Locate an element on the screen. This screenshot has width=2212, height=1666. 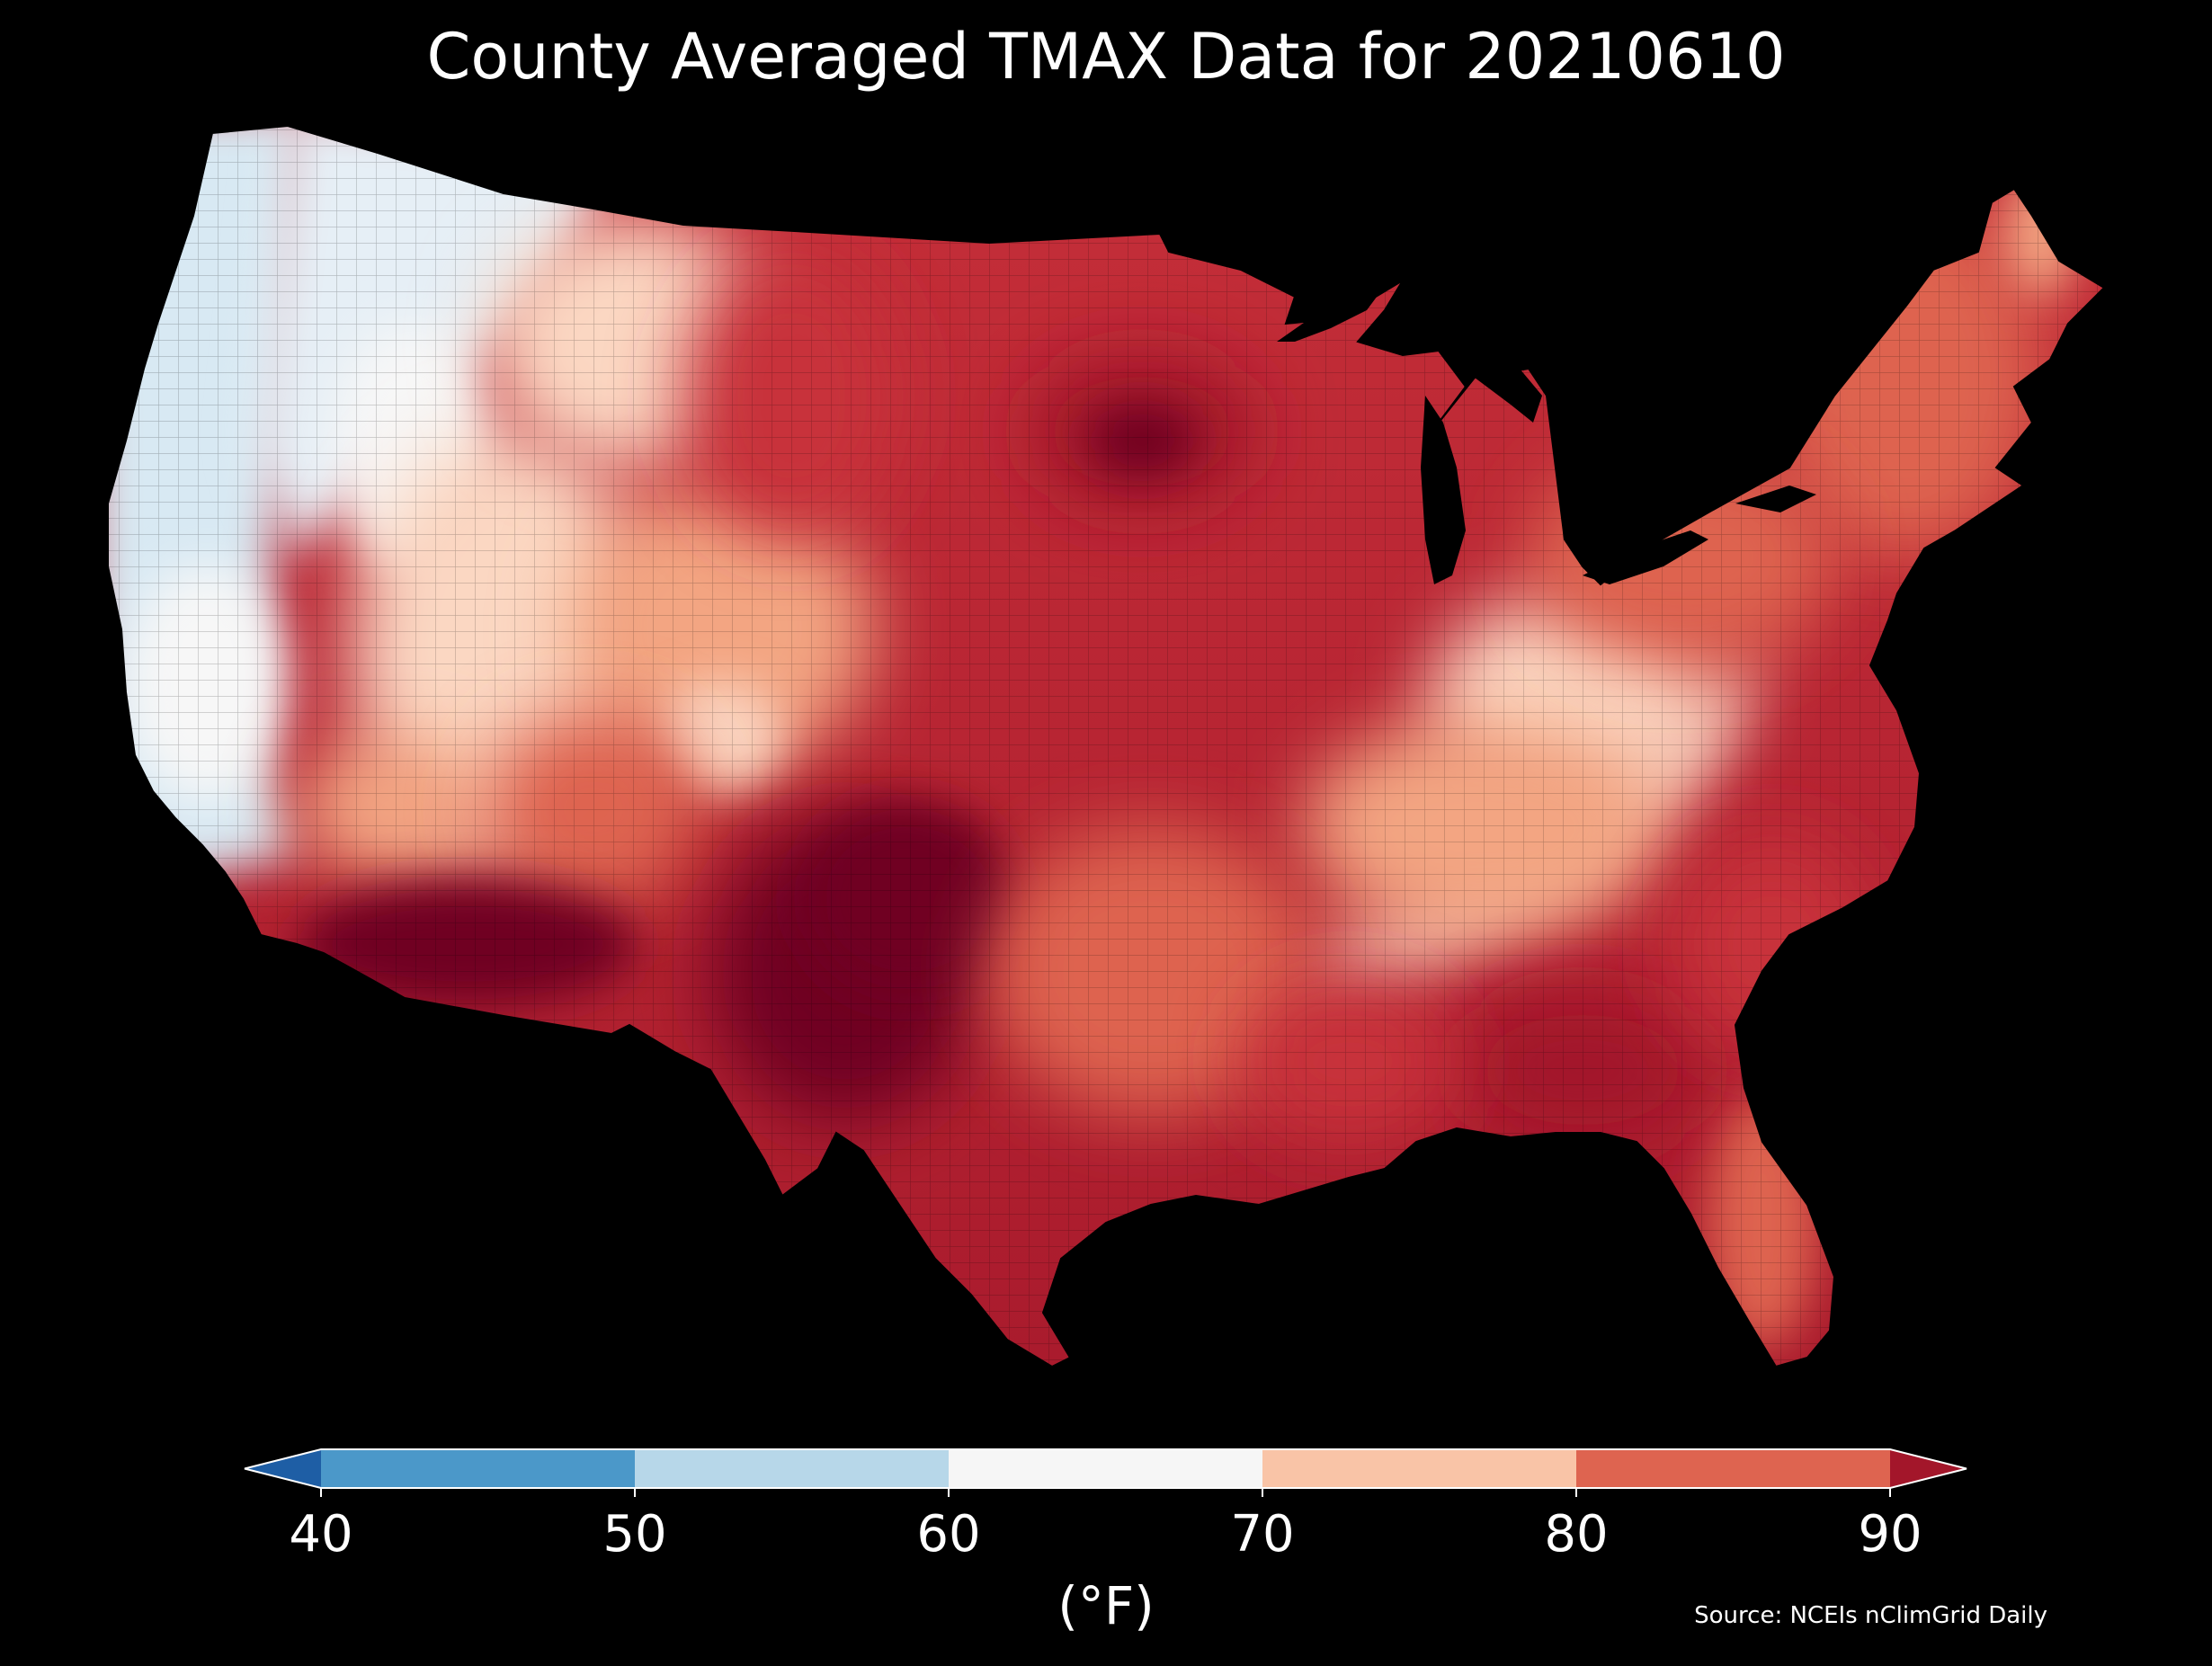
source-credit: Source: NCEIs nClimGrid Daily is located at coordinates (1870, 1615).